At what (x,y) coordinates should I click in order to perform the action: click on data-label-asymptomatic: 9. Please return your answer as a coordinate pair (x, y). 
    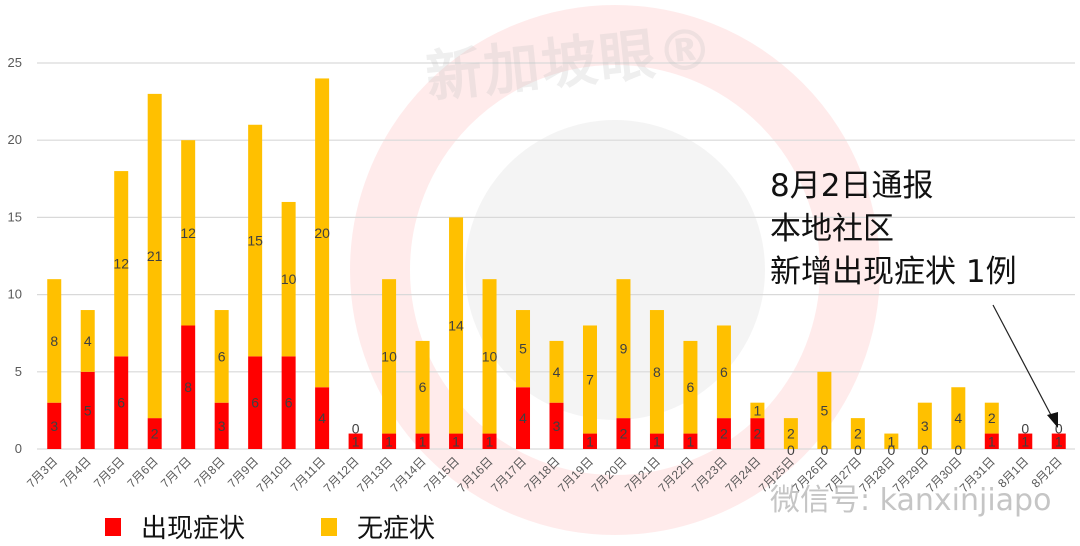
    Looking at the image, I should click on (624, 349).